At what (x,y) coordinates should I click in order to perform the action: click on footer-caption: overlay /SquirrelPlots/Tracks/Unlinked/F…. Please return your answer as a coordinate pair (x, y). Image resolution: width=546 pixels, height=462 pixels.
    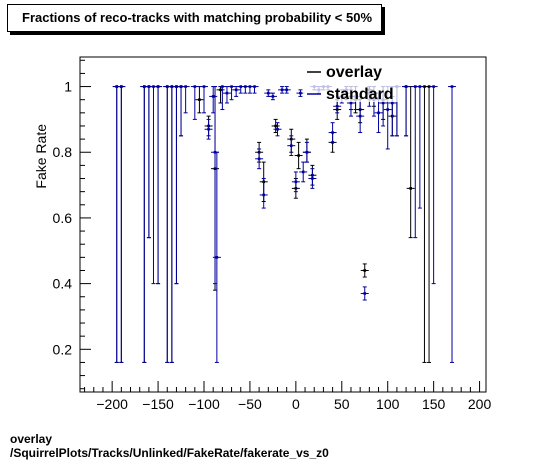
    Looking at the image, I should click on (169, 446).